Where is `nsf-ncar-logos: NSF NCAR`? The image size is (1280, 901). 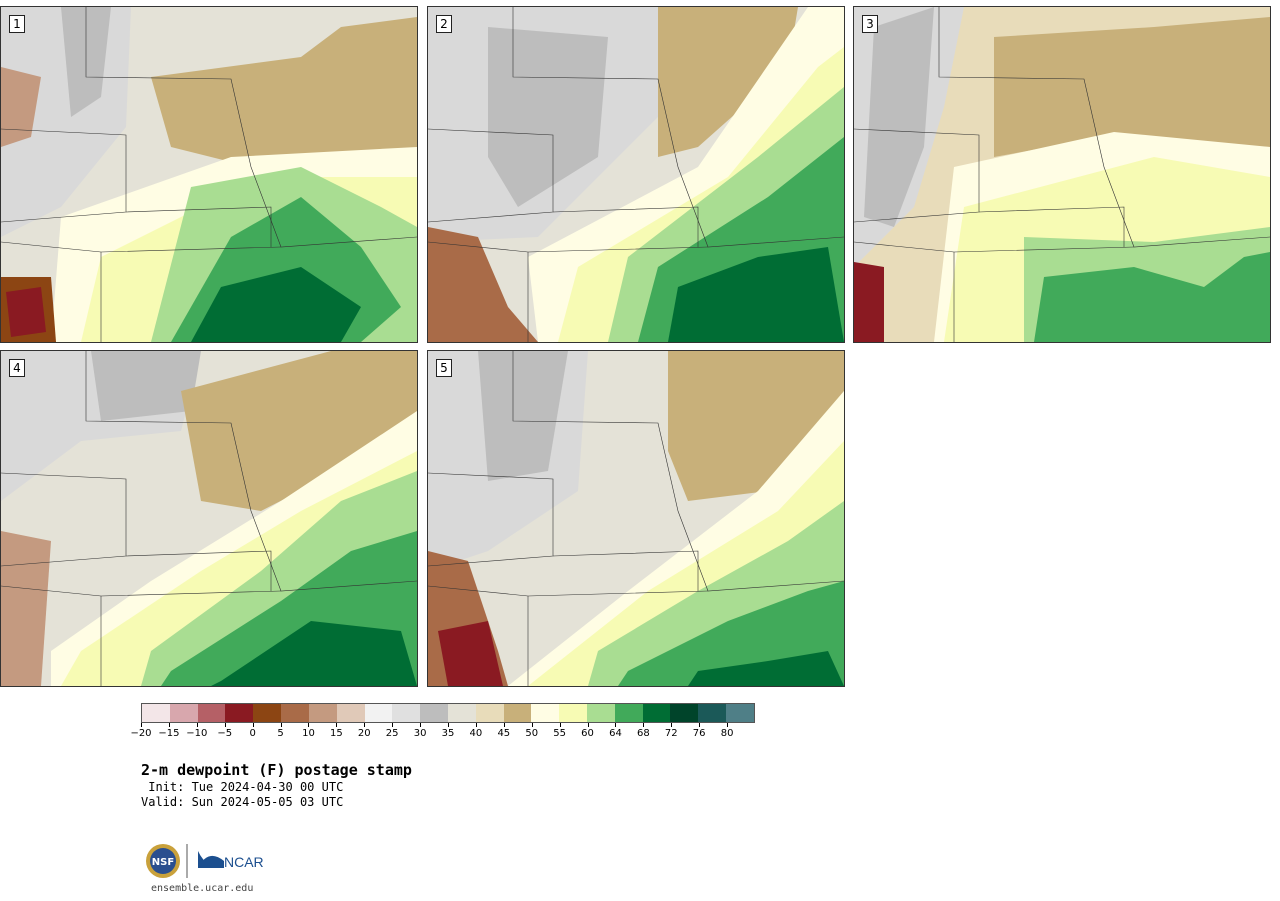 nsf-ncar-logos: NSF NCAR is located at coordinates (205, 861).